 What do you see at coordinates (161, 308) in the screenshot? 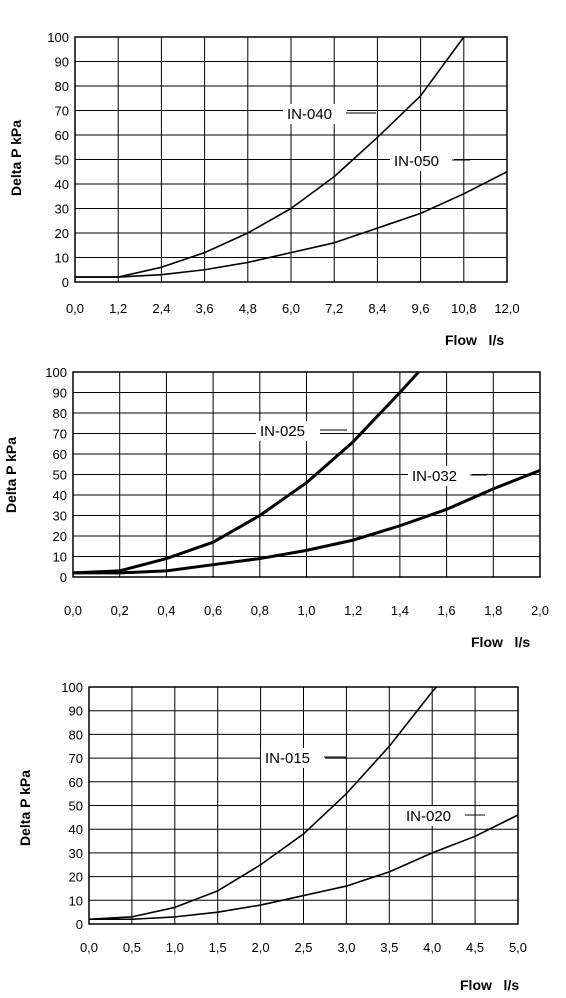
I see `x-tick-label: 2,4` at bounding box center [161, 308].